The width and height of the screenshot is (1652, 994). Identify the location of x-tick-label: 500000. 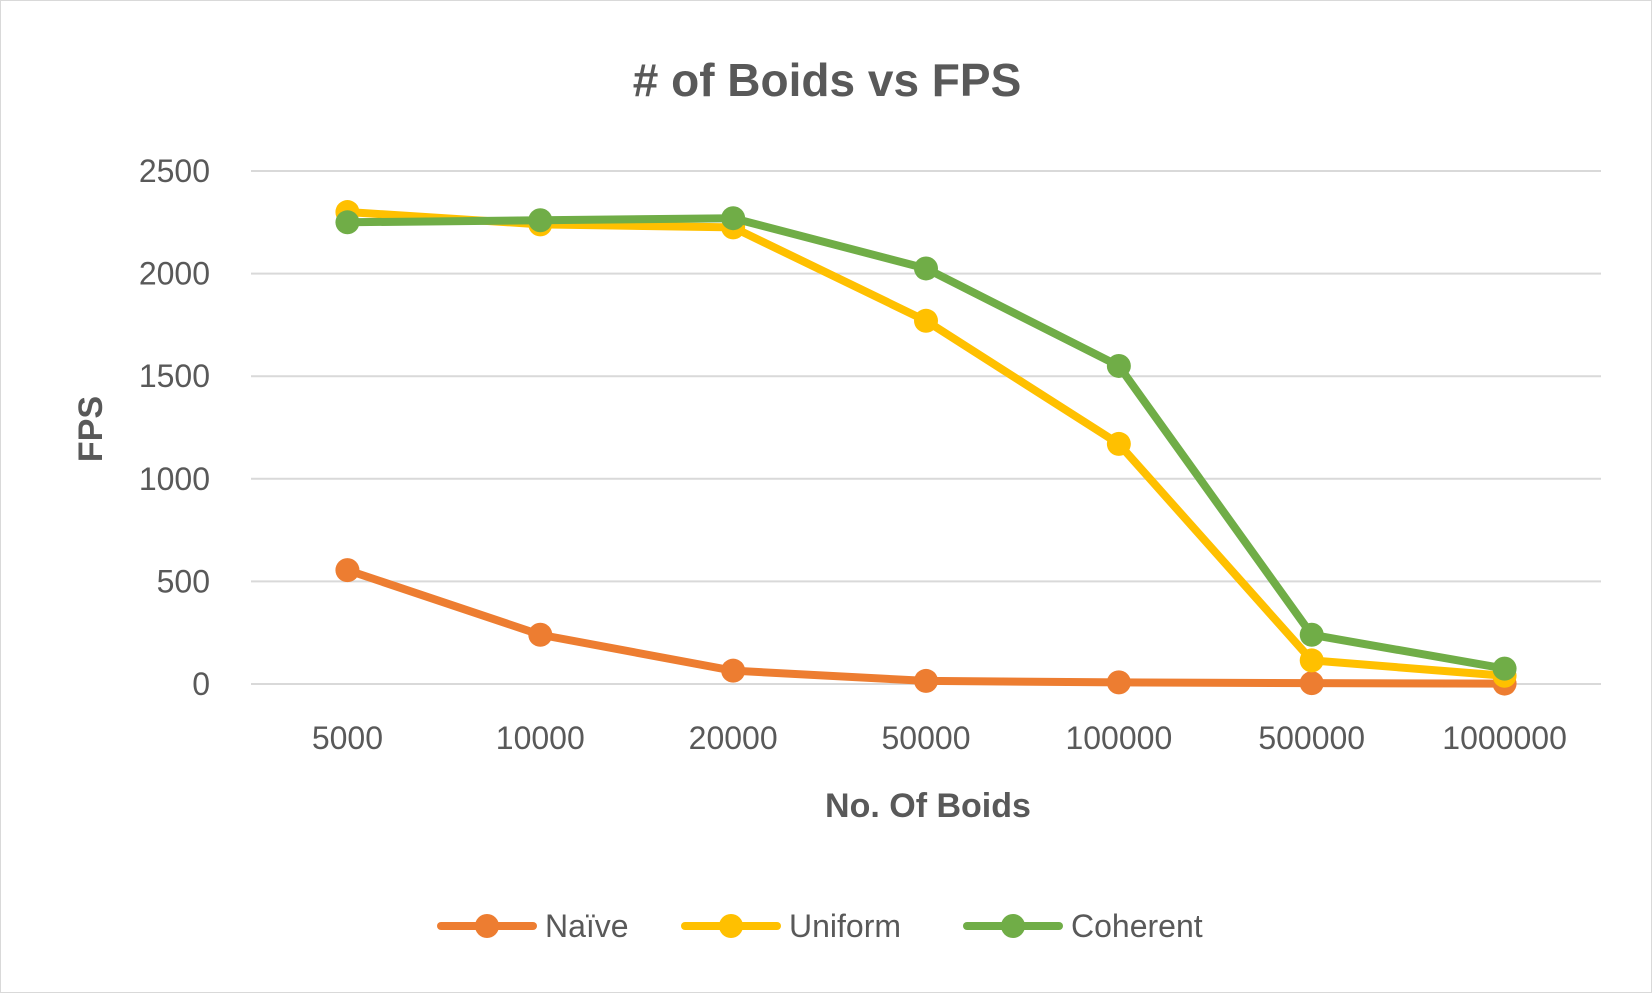
(1311, 738).